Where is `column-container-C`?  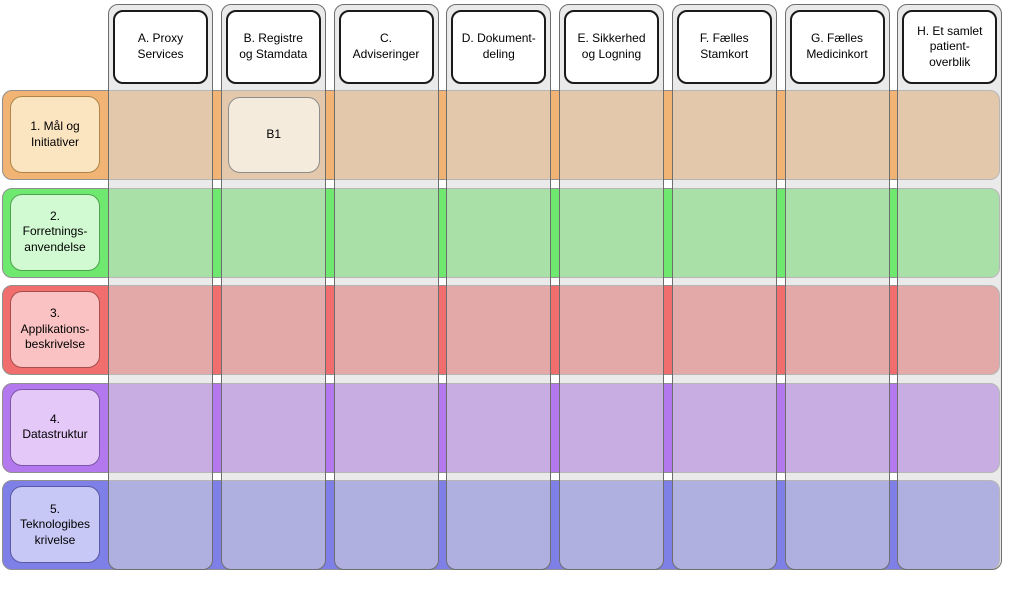 column-container-C is located at coordinates (386, 287).